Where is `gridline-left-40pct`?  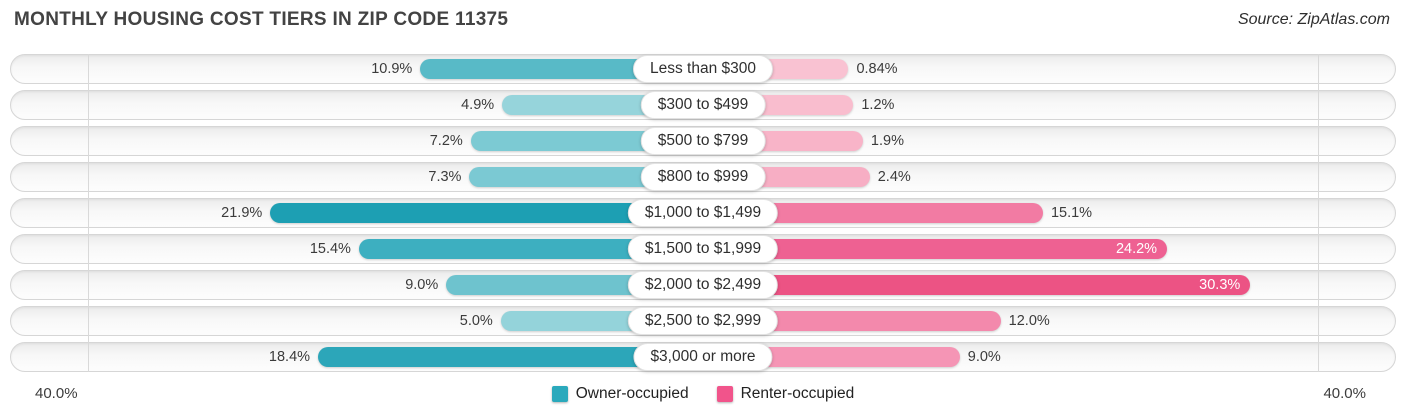 gridline-left-40pct is located at coordinates (88, 213).